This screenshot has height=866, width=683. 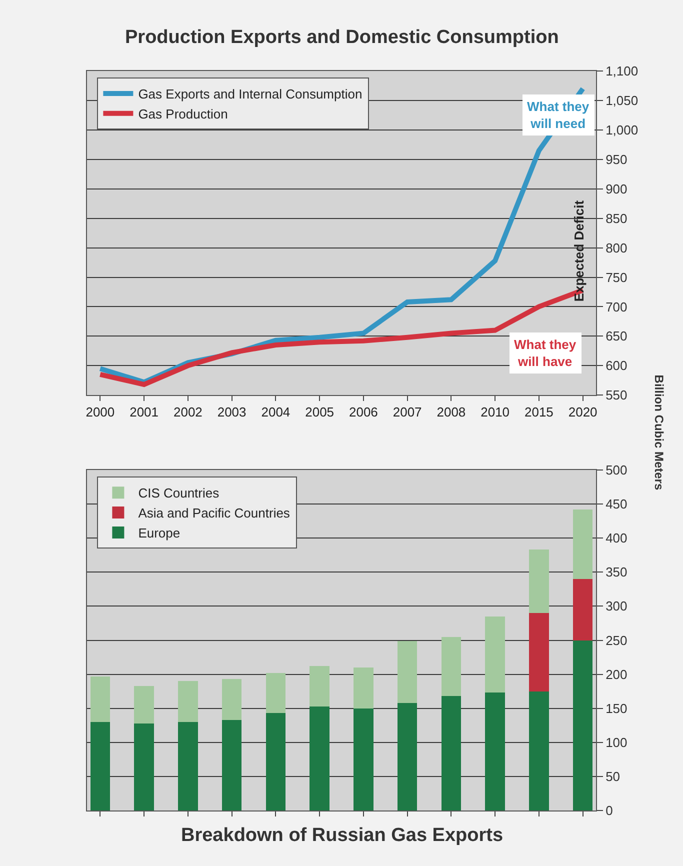 I want to click on y-tick-label: 650, so click(x=617, y=336).